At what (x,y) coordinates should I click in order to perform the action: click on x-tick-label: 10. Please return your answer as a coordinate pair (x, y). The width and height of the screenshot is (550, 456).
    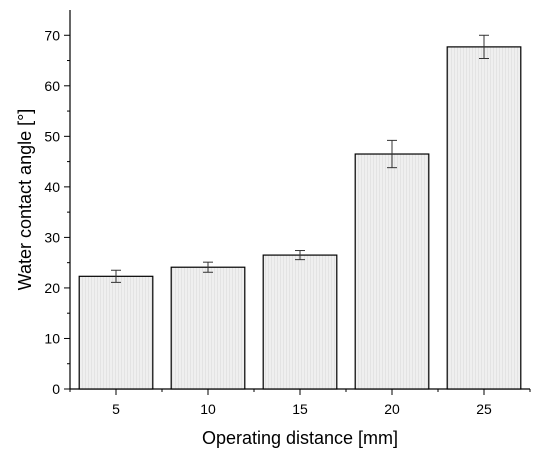
    Looking at the image, I should click on (208, 409).